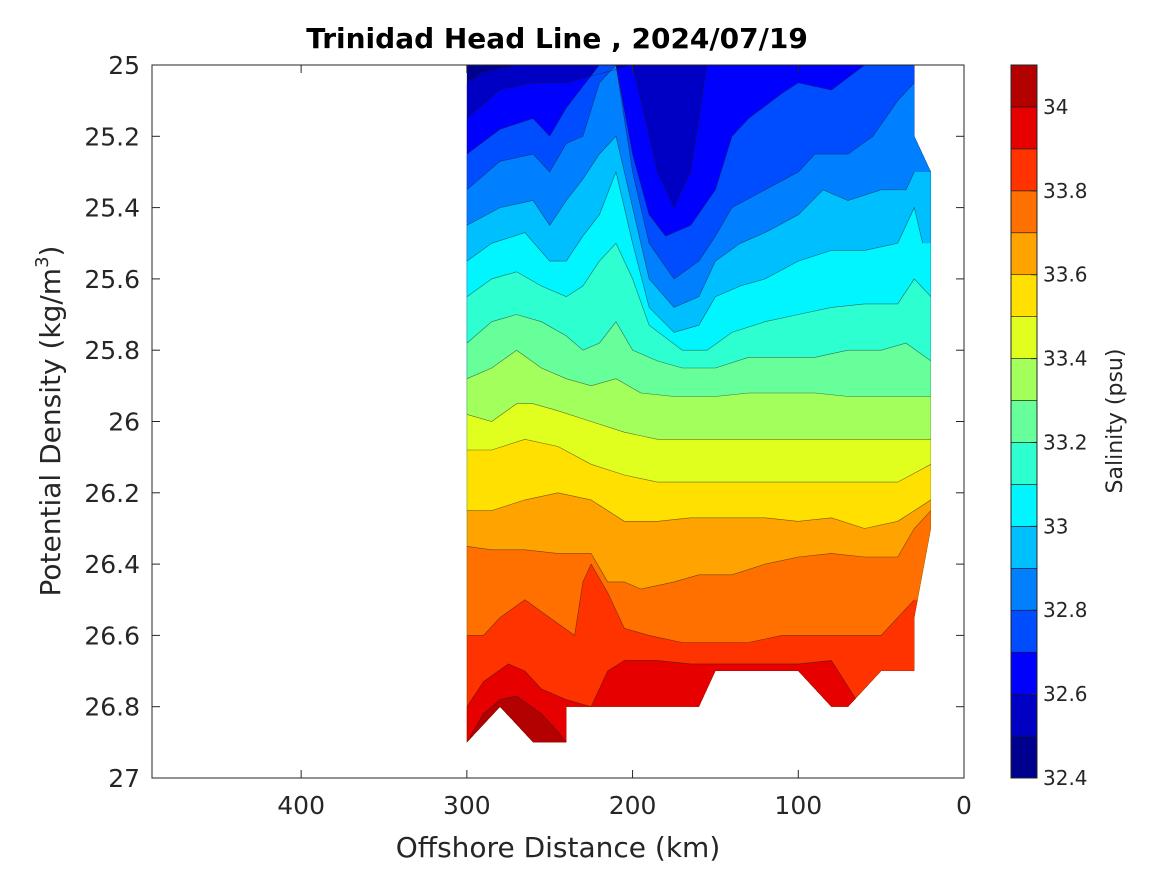 The image size is (1167, 875). What do you see at coordinates (50, 432) in the screenshot?
I see `y-axis-label-main: Potential Density (kg/m` at bounding box center [50, 432].